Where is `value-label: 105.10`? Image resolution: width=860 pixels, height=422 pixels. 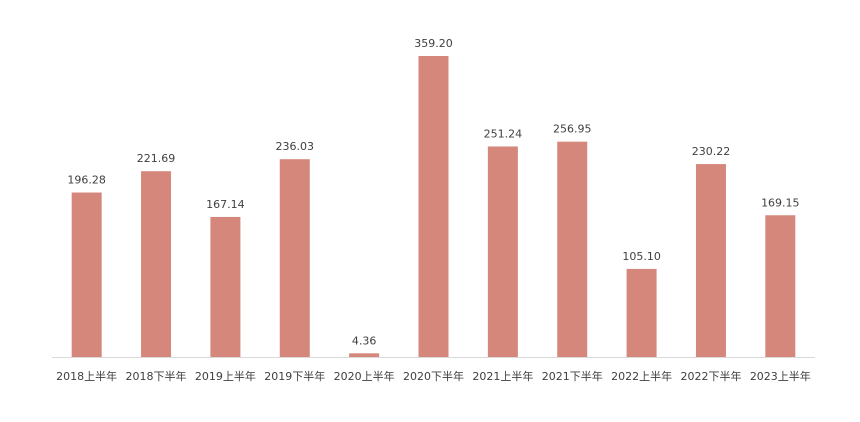 value-label: 105.10 is located at coordinates (641, 256).